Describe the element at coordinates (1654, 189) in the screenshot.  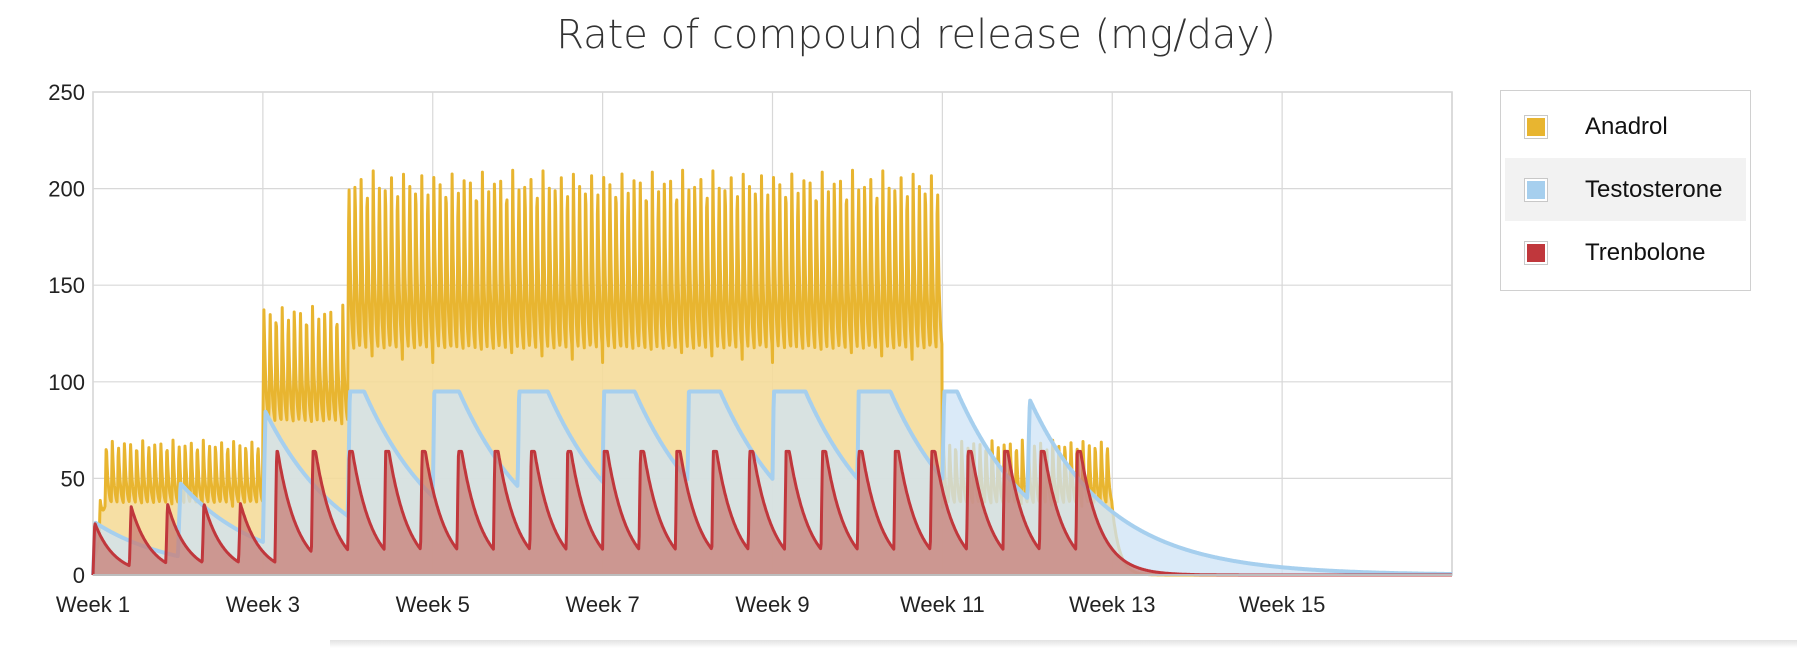
I see `legend-label-testosterone: Testosterone` at that location.